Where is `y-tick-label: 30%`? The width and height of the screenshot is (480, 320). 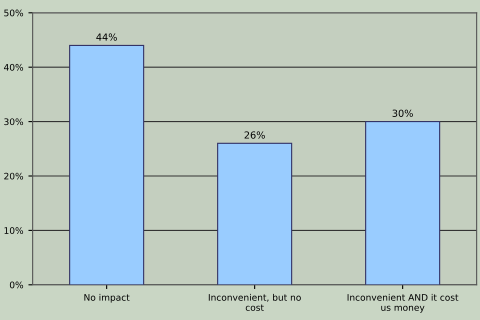
y-tick-label: 30% is located at coordinates (14, 122).